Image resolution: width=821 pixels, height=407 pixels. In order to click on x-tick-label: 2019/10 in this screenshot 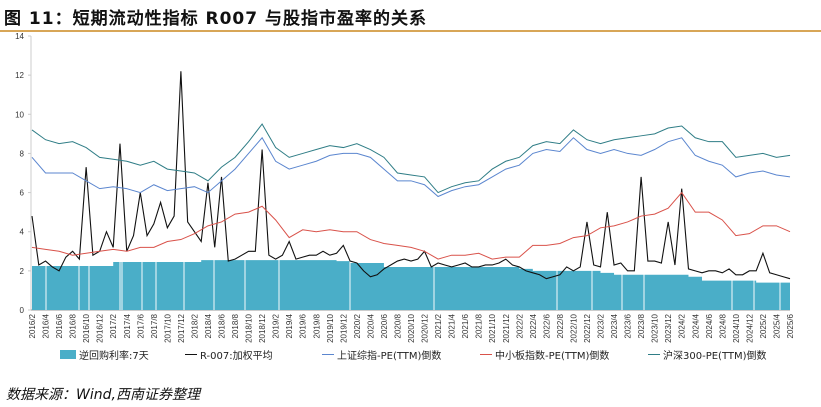, I will do `click(330, 327)`.